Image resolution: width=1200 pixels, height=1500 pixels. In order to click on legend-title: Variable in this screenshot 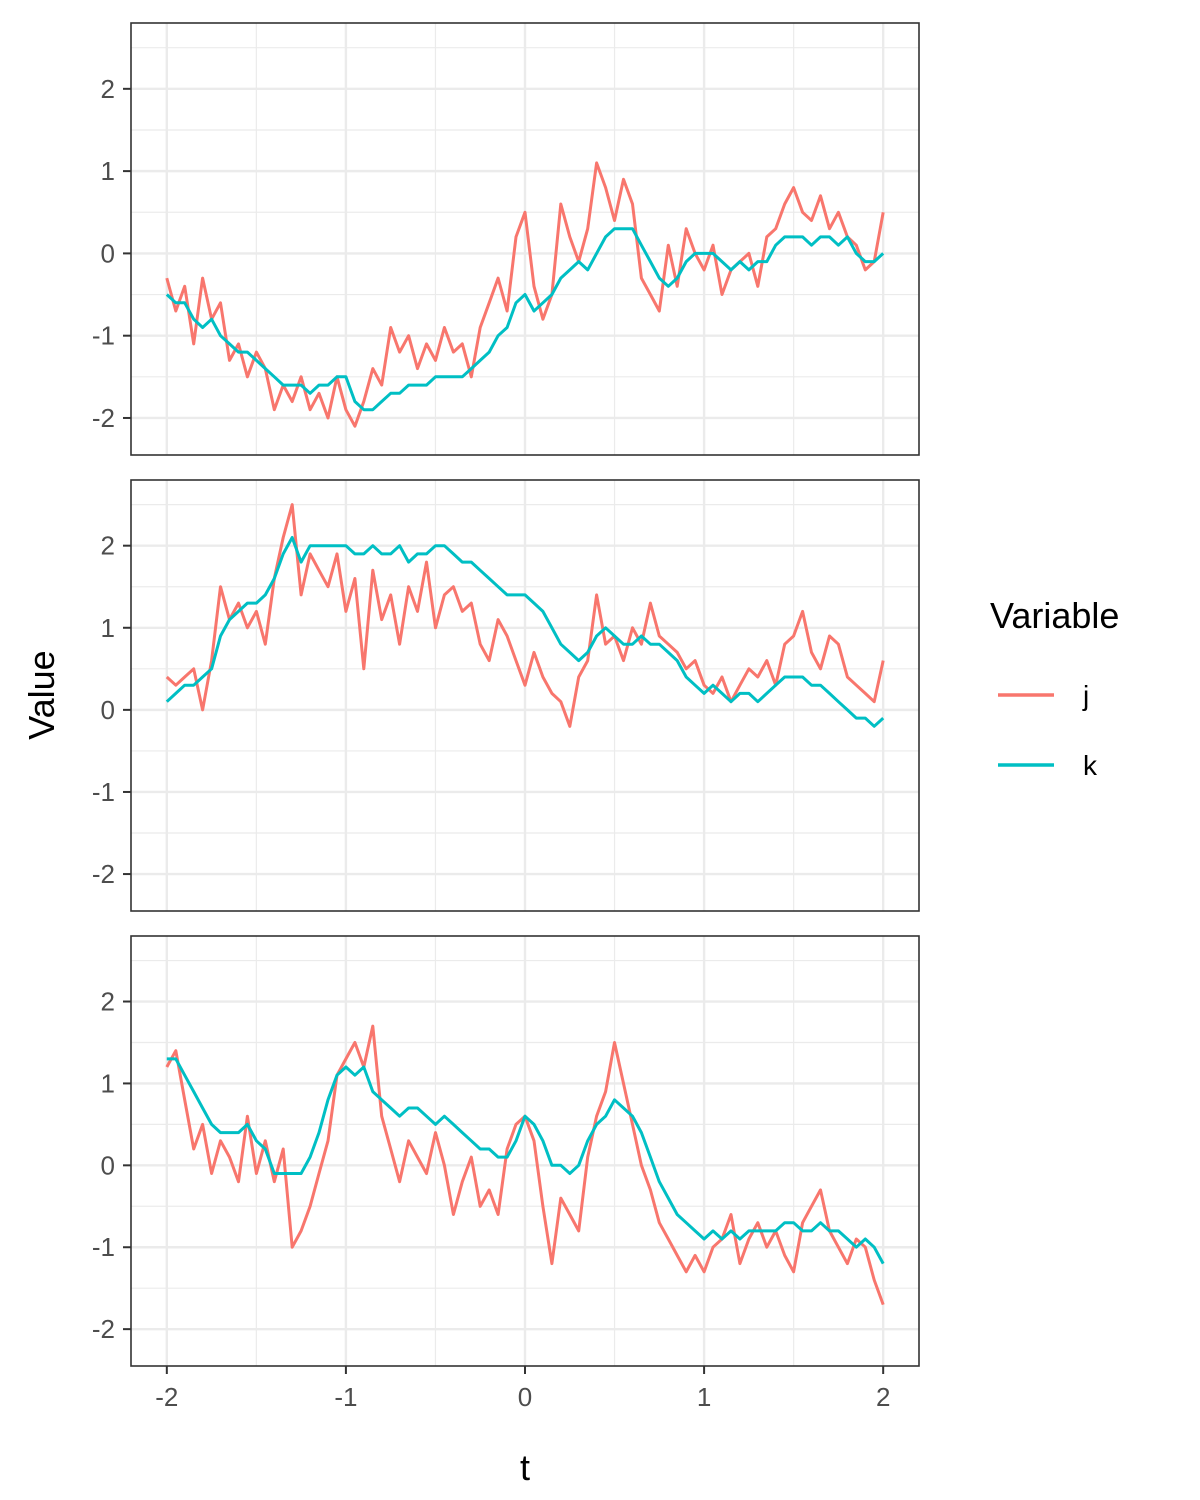, I will do `click(1054, 615)`.